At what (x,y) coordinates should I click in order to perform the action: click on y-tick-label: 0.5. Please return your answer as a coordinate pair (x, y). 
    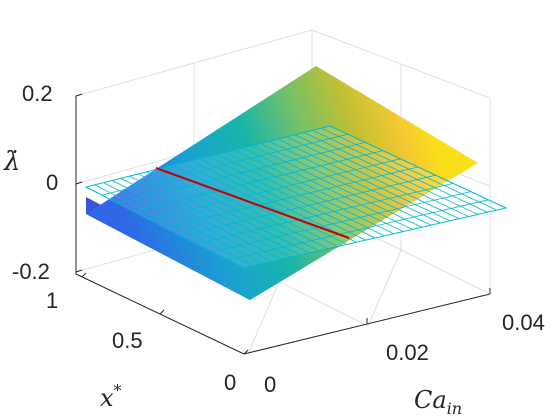
    Looking at the image, I should click on (127, 340).